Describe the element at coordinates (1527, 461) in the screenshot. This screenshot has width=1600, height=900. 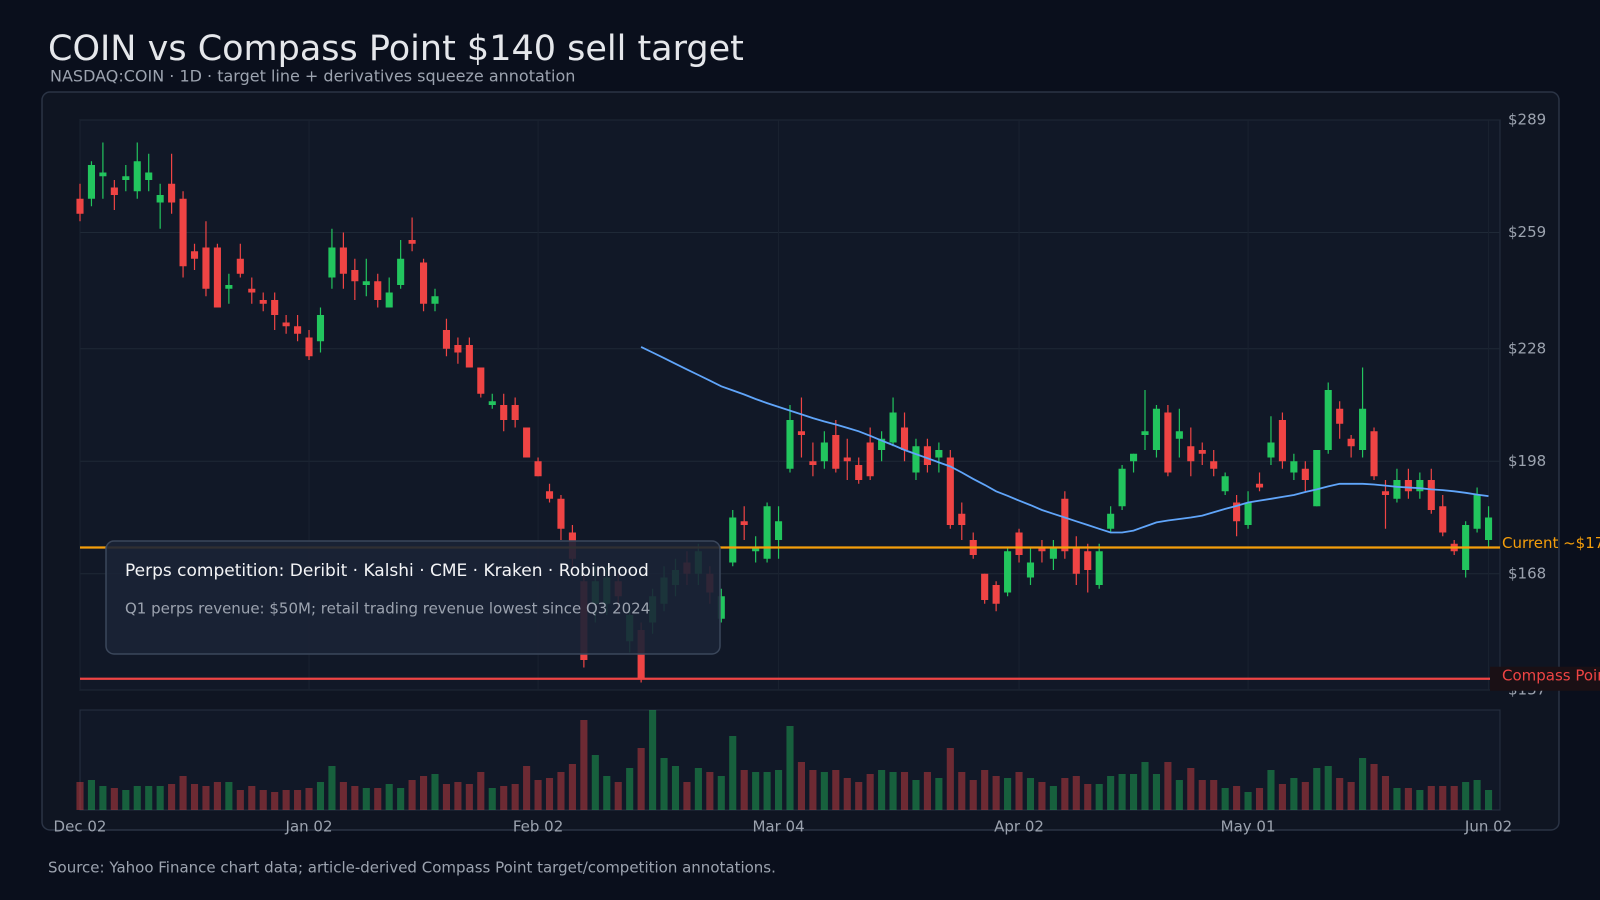
I see `y-tick-label: $198` at that location.